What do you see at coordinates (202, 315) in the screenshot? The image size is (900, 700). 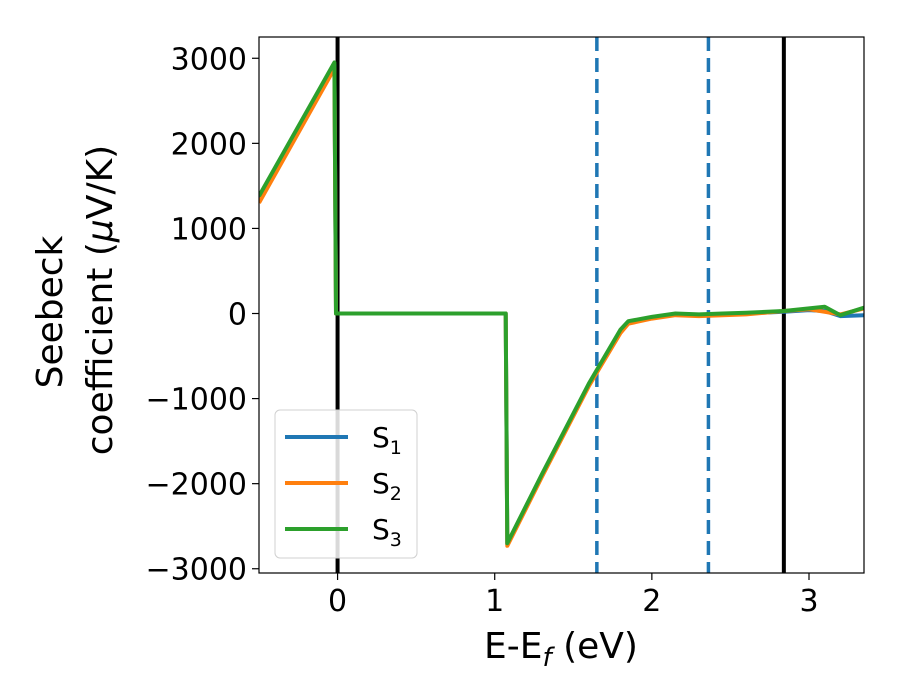 I see `y-axis-ticks: −3000 −2000 −1000 0 1000 2000 3000` at bounding box center [202, 315].